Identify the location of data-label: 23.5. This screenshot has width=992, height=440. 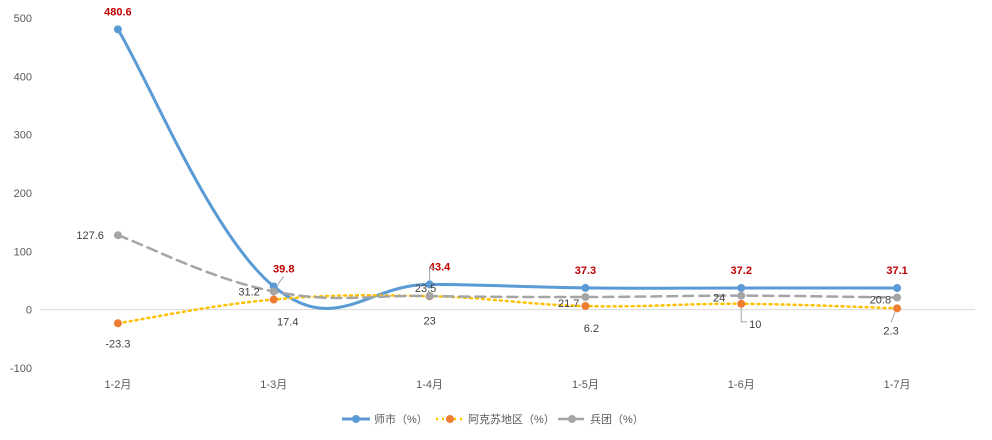
(425, 289).